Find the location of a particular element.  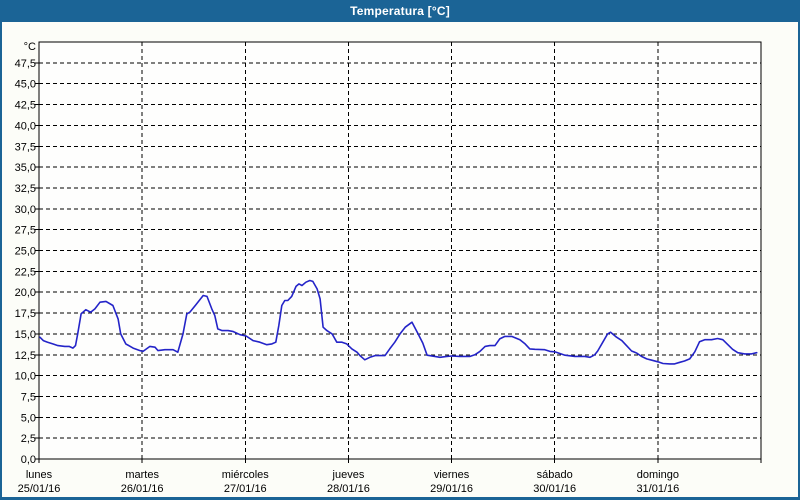

y-tick-label: 10,0 is located at coordinates (25, 377).